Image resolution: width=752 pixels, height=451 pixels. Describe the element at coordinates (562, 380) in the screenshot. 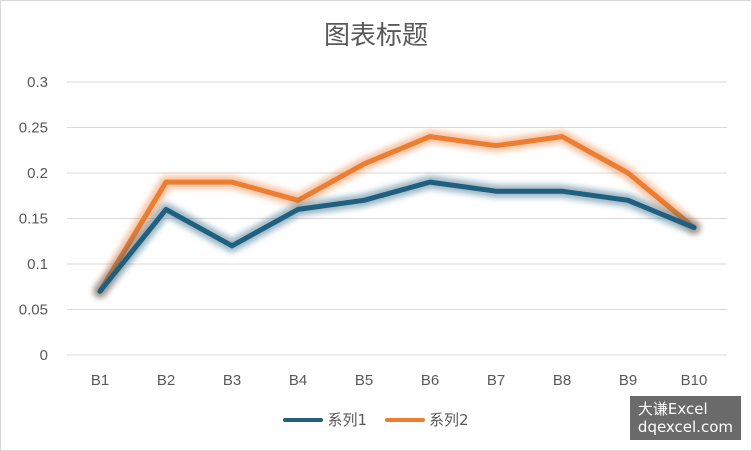

I see `x-tick-label: B8` at that location.